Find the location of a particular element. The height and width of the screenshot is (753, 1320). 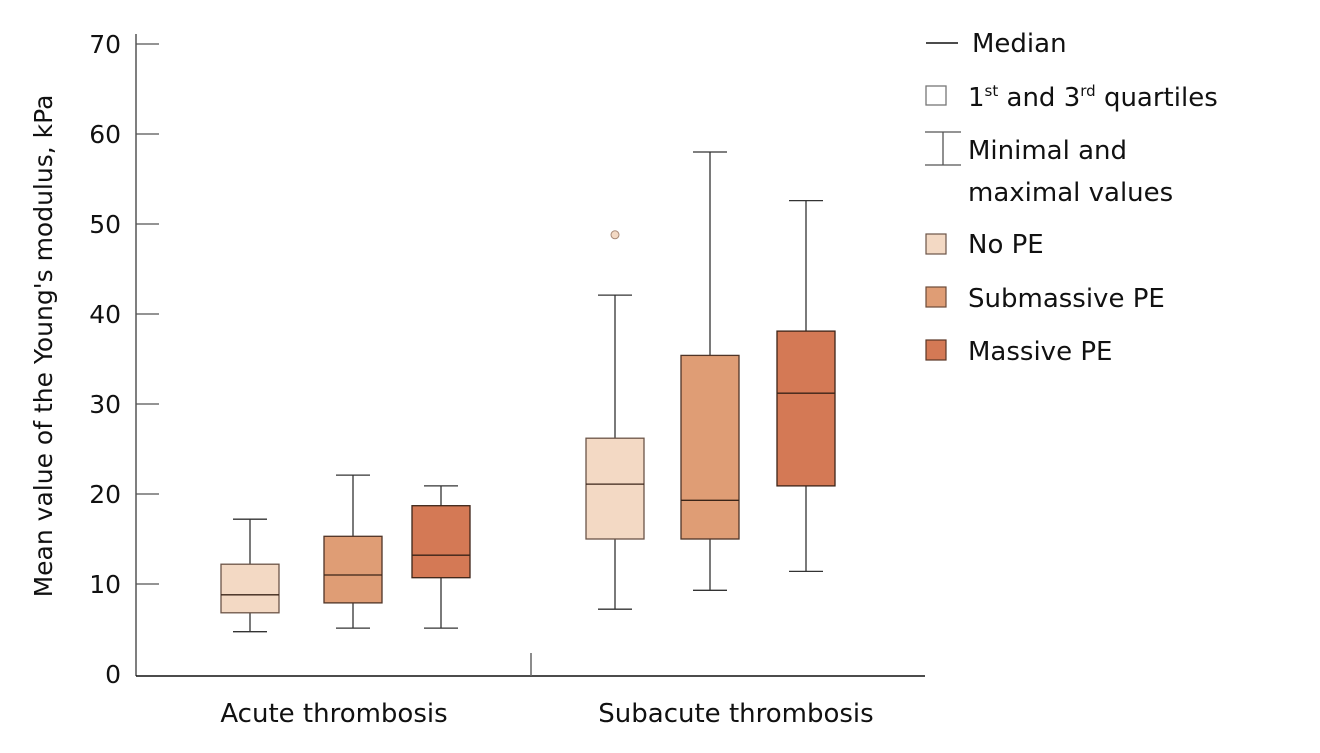

outlier-point is located at coordinates (615, 235).